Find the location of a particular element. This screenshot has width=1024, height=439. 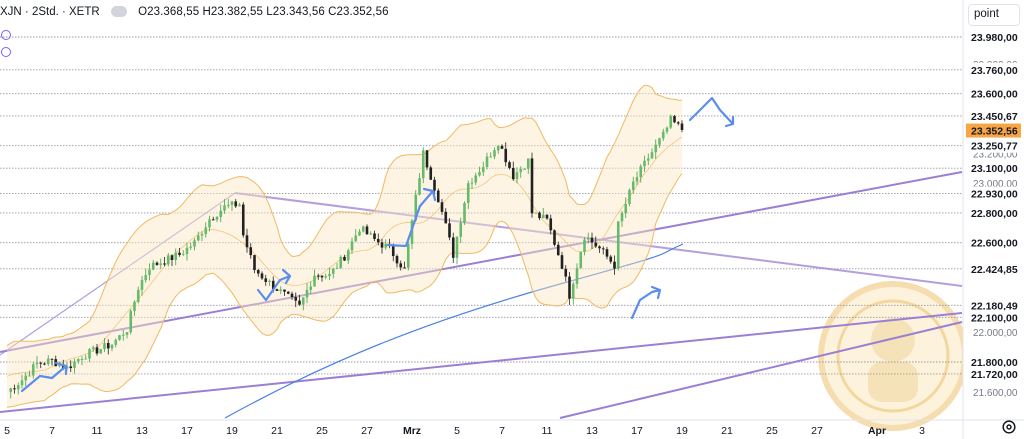

price-level-label: 22.100,00 is located at coordinates (994, 318).